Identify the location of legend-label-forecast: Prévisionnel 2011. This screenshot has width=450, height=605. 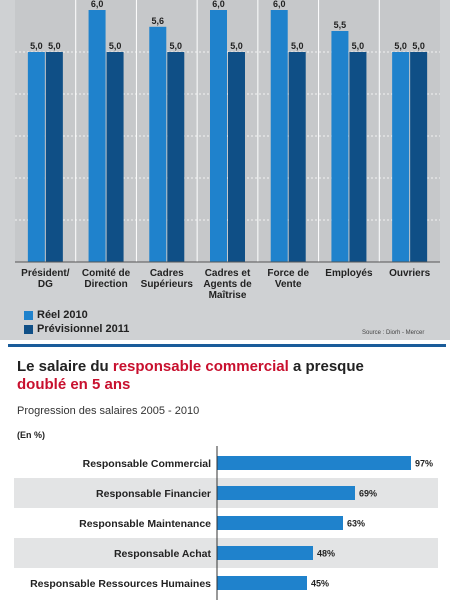
(83, 329).